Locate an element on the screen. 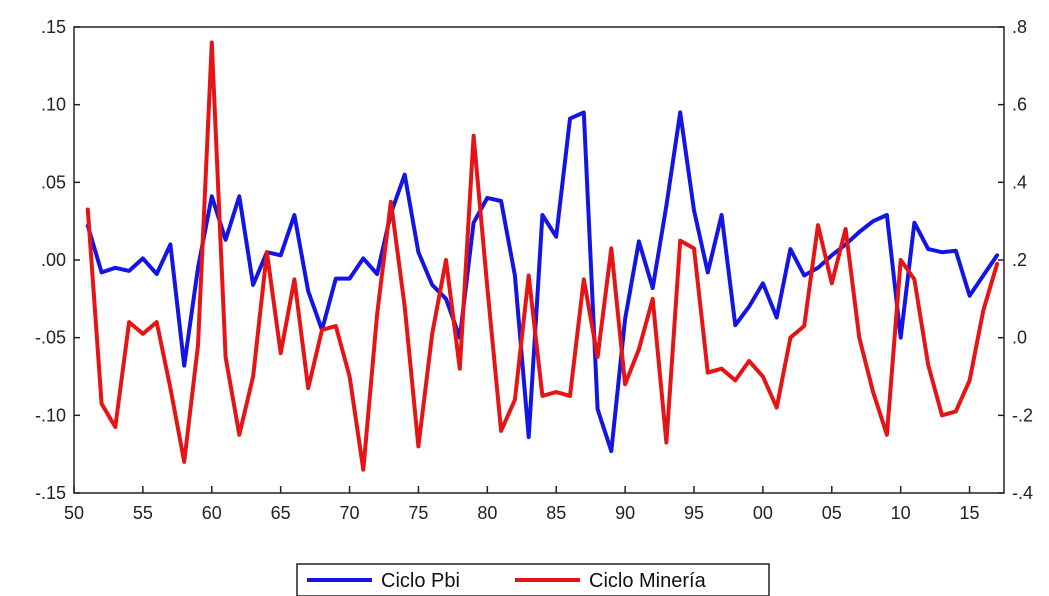 The image size is (1049, 596). right-tick-label: .0 is located at coordinates (1019, 338).